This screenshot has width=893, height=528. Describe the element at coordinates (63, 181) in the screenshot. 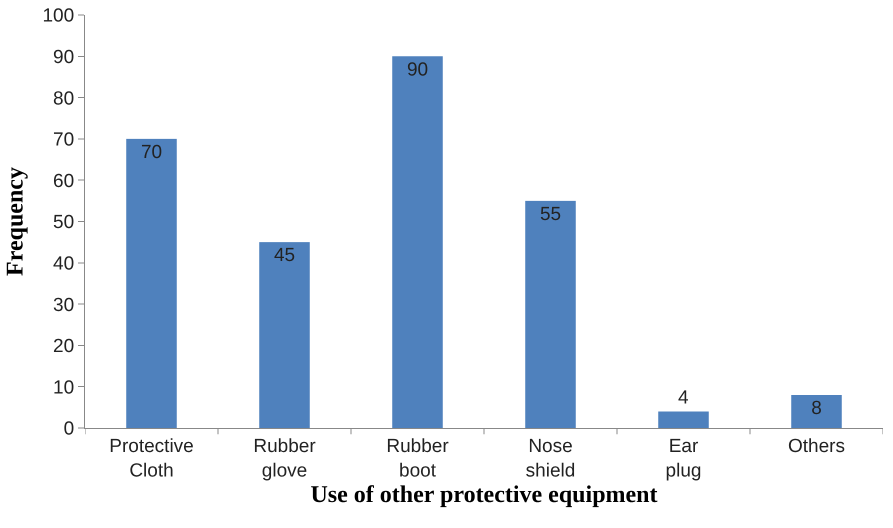

I see `y-tick-label: 60` at that location.